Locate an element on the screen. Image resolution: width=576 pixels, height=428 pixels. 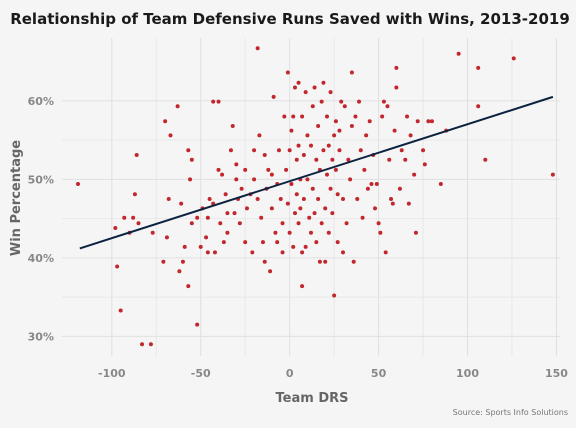
x-axis-ticks: -100 -50 0 50 100 150 is located at coordinates (333, 373).